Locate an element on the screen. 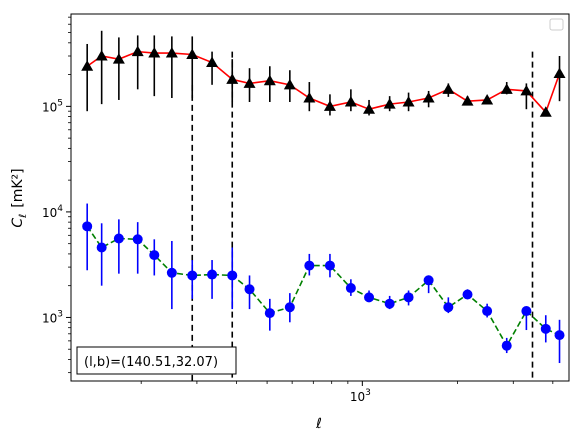 The height and width of the screenshot is (441, 580). annotation-frame is located at coordinates (156, 360).